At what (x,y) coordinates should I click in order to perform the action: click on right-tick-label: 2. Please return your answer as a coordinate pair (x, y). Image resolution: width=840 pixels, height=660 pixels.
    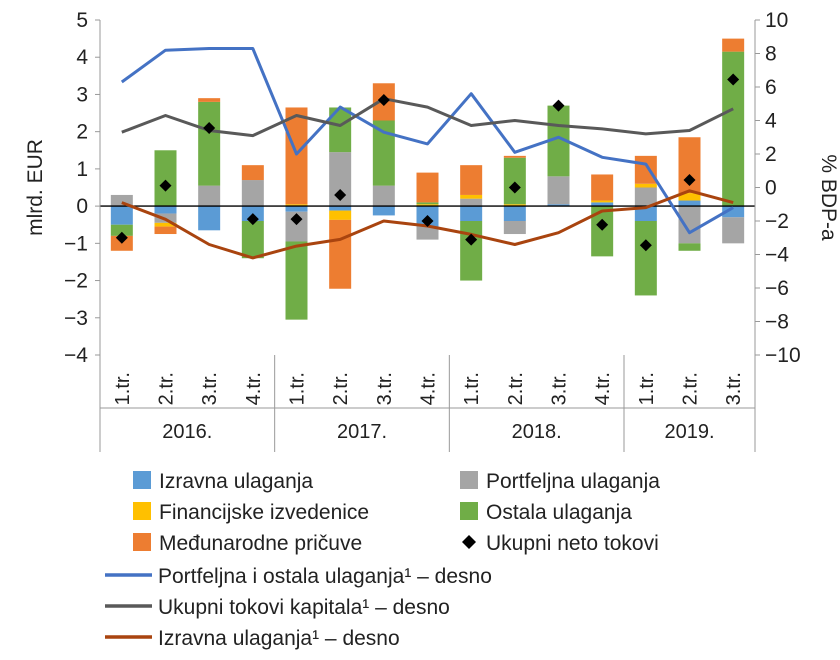
    Looking at the image, I should click on (771, 154).